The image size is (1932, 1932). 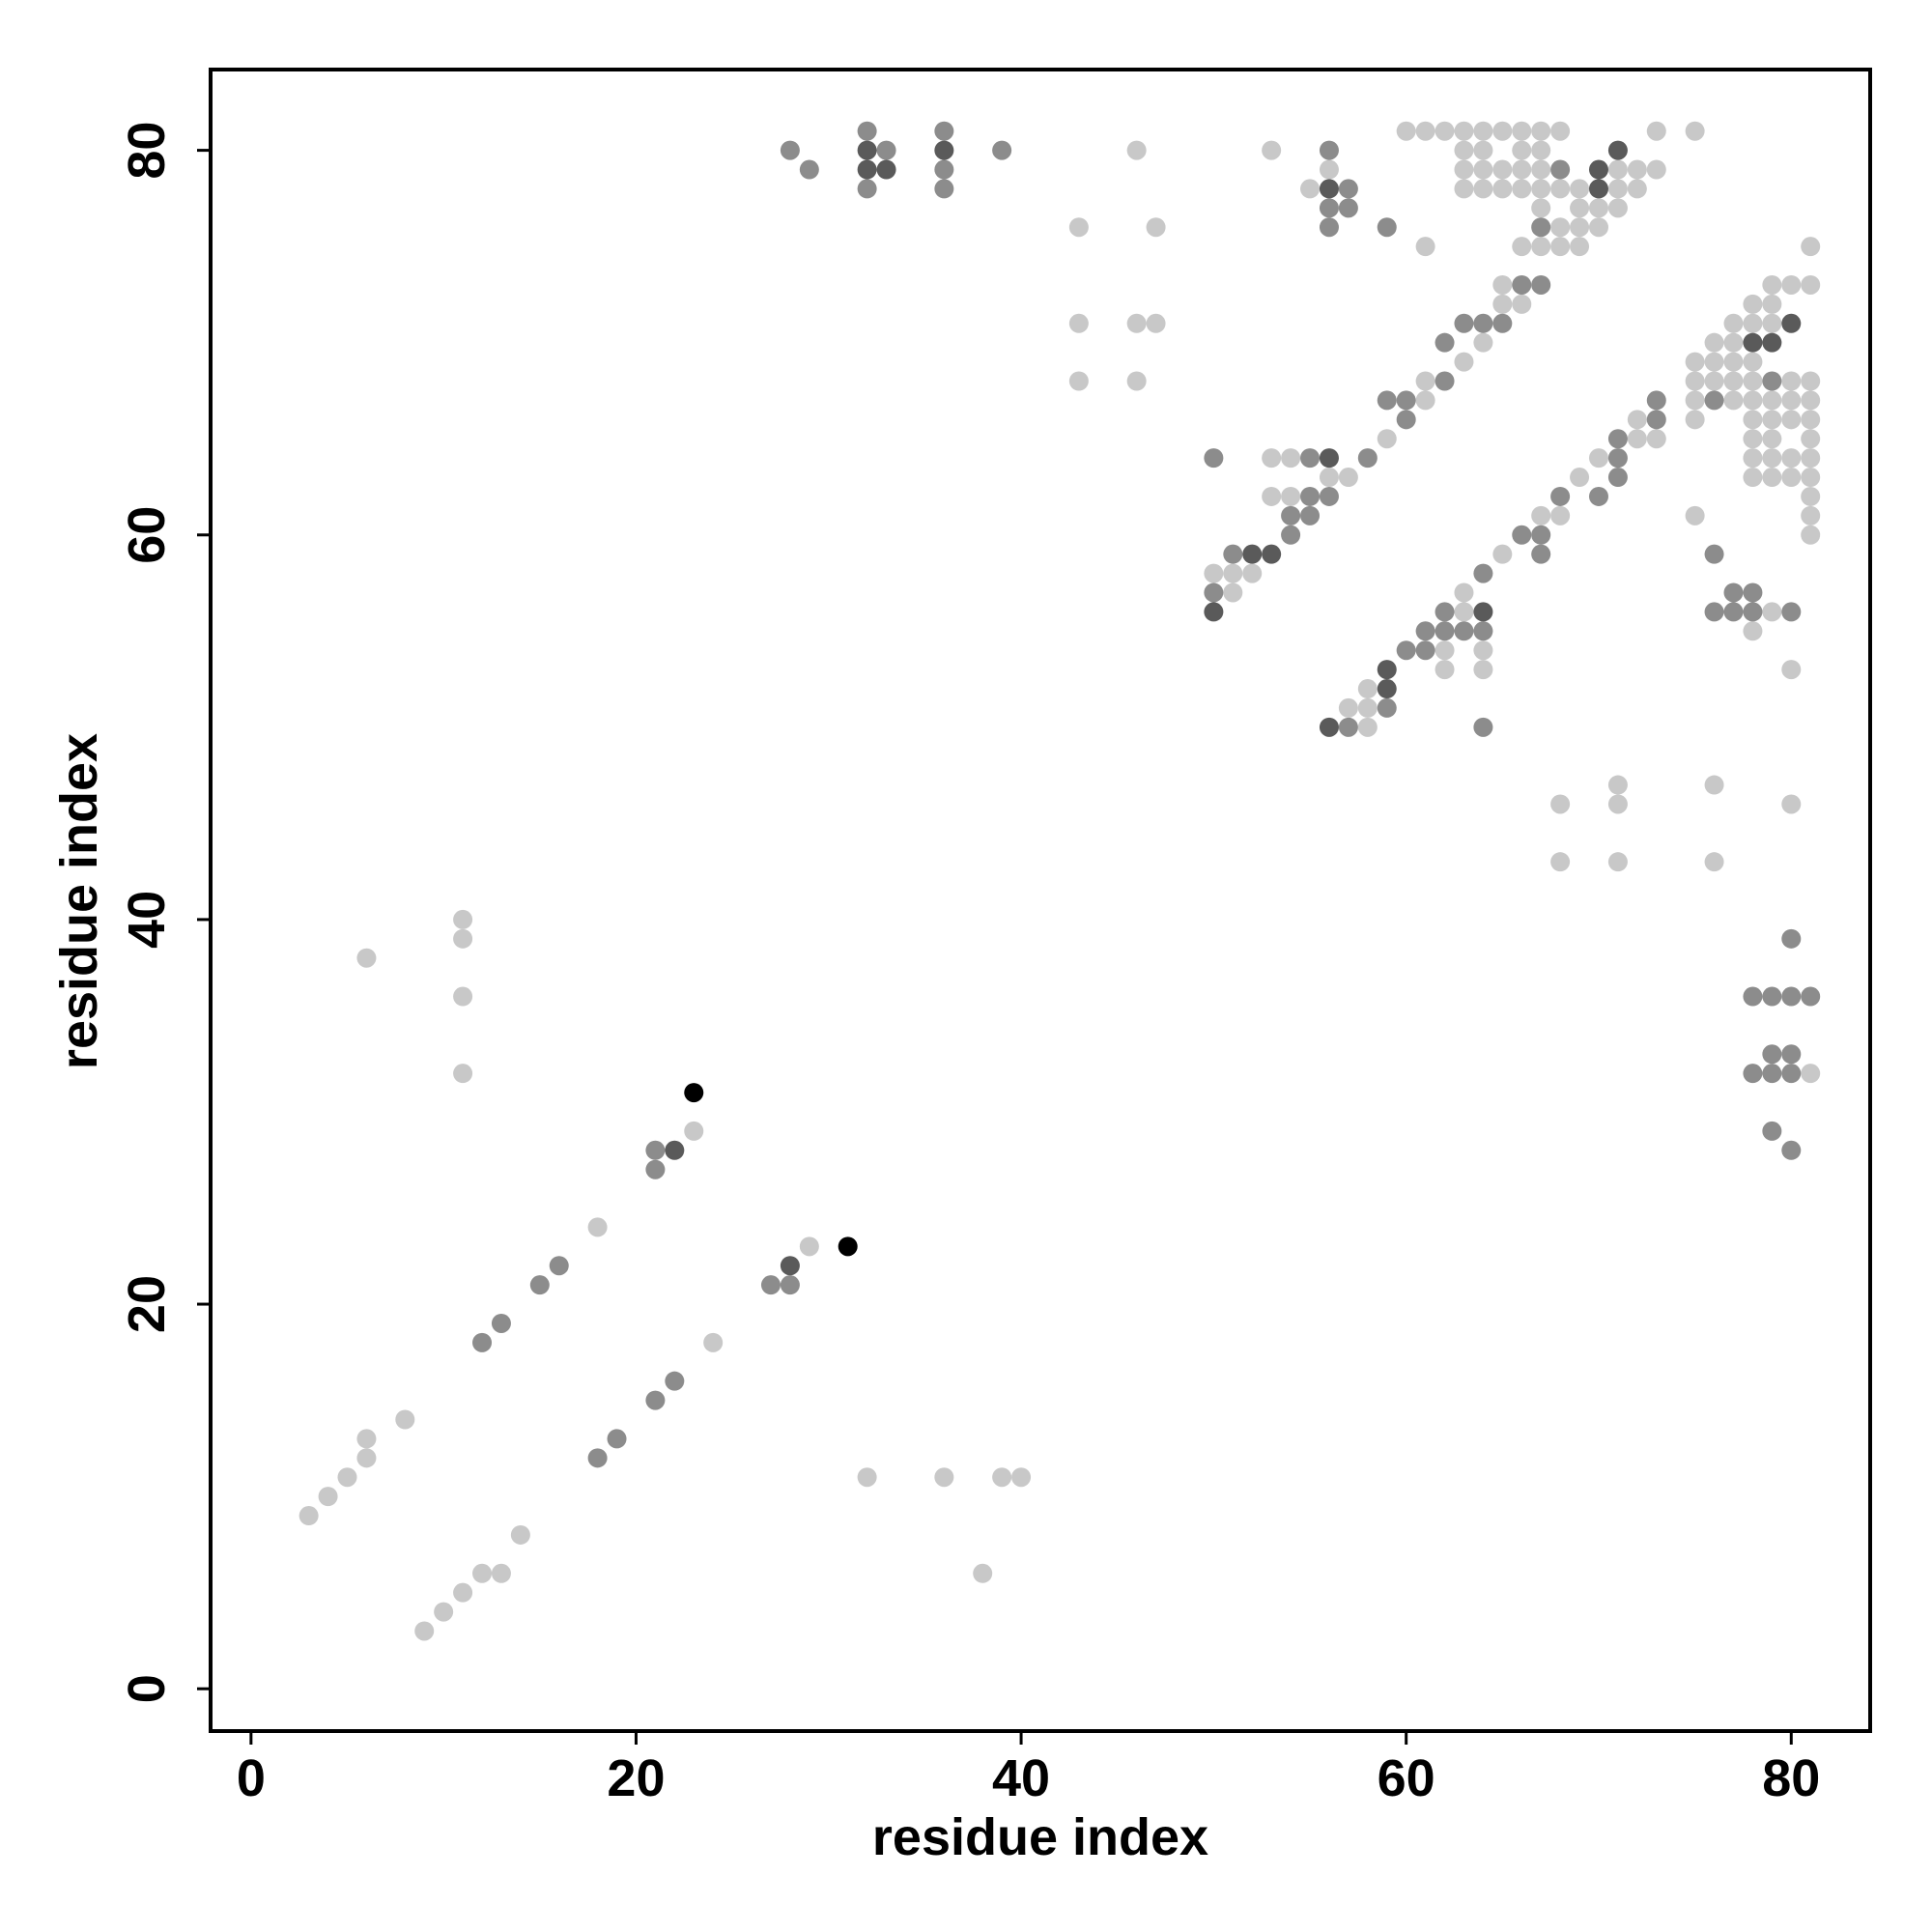 I want to click on x-tick-label: 0, so click(x=252, y=1778).